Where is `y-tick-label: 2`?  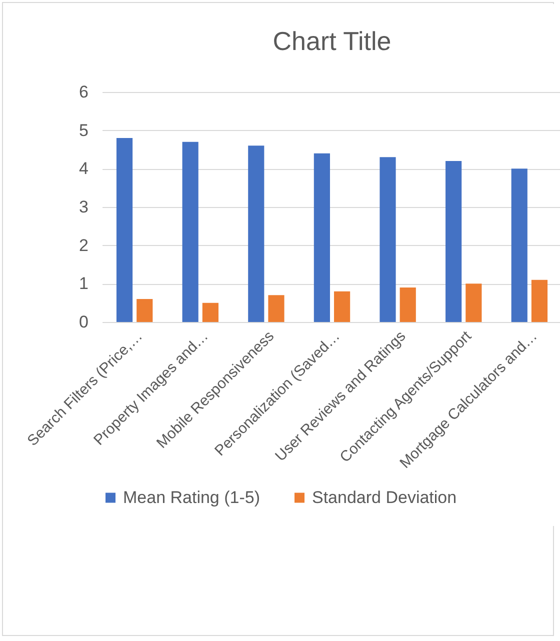
y-tick-label: 2 is located at coordinates (83, 245).